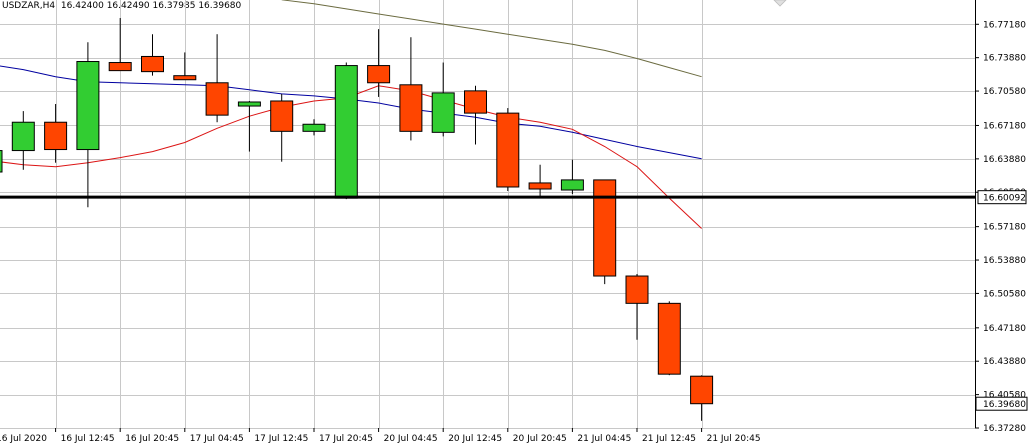 The height and width of the screenshot is (445, 1030). What do you see at coordinates (780, 3) in the screenshot?
I see `scroll-marker-icon` at bounding box center [780, 3].